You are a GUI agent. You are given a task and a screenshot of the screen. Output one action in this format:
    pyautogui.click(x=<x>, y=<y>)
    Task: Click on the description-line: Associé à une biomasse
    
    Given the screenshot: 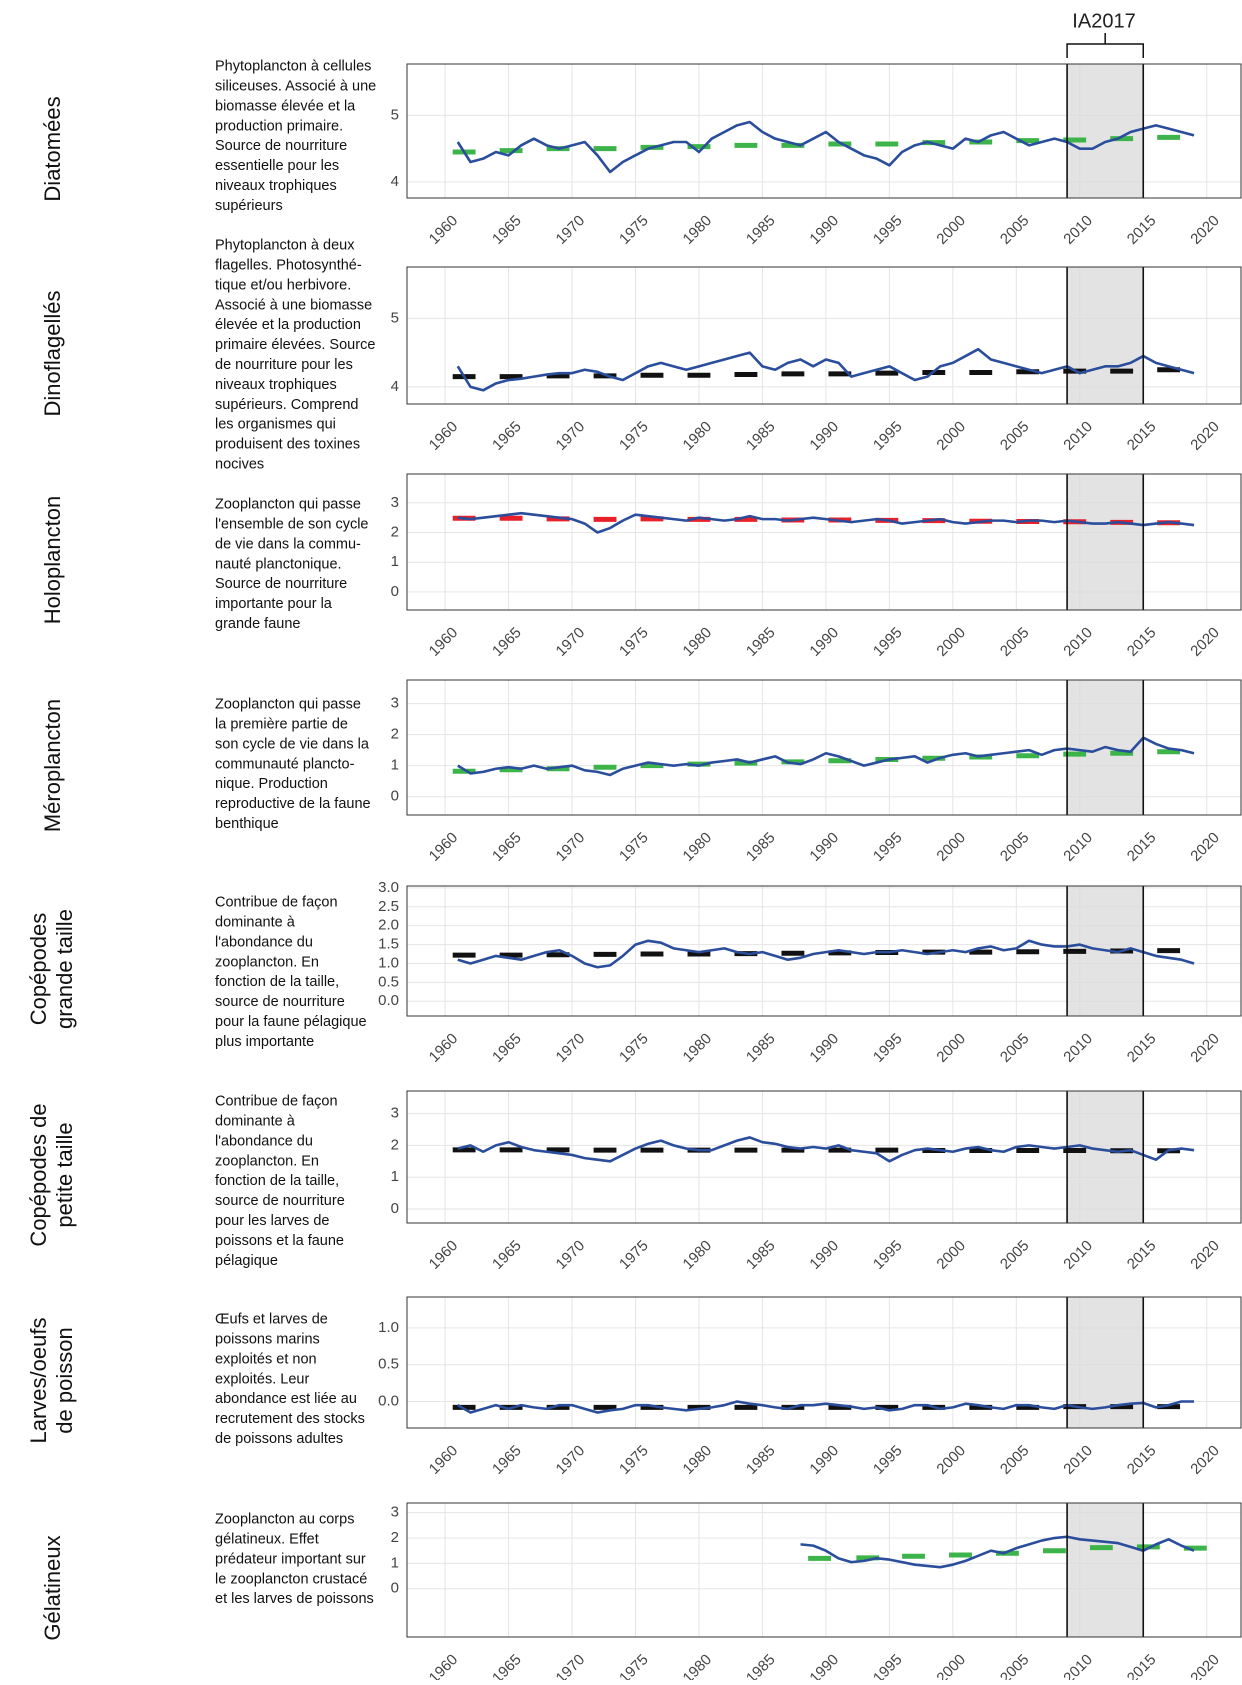 What is the action you would take?
    pyautogui.click(x=293, y=305)
    